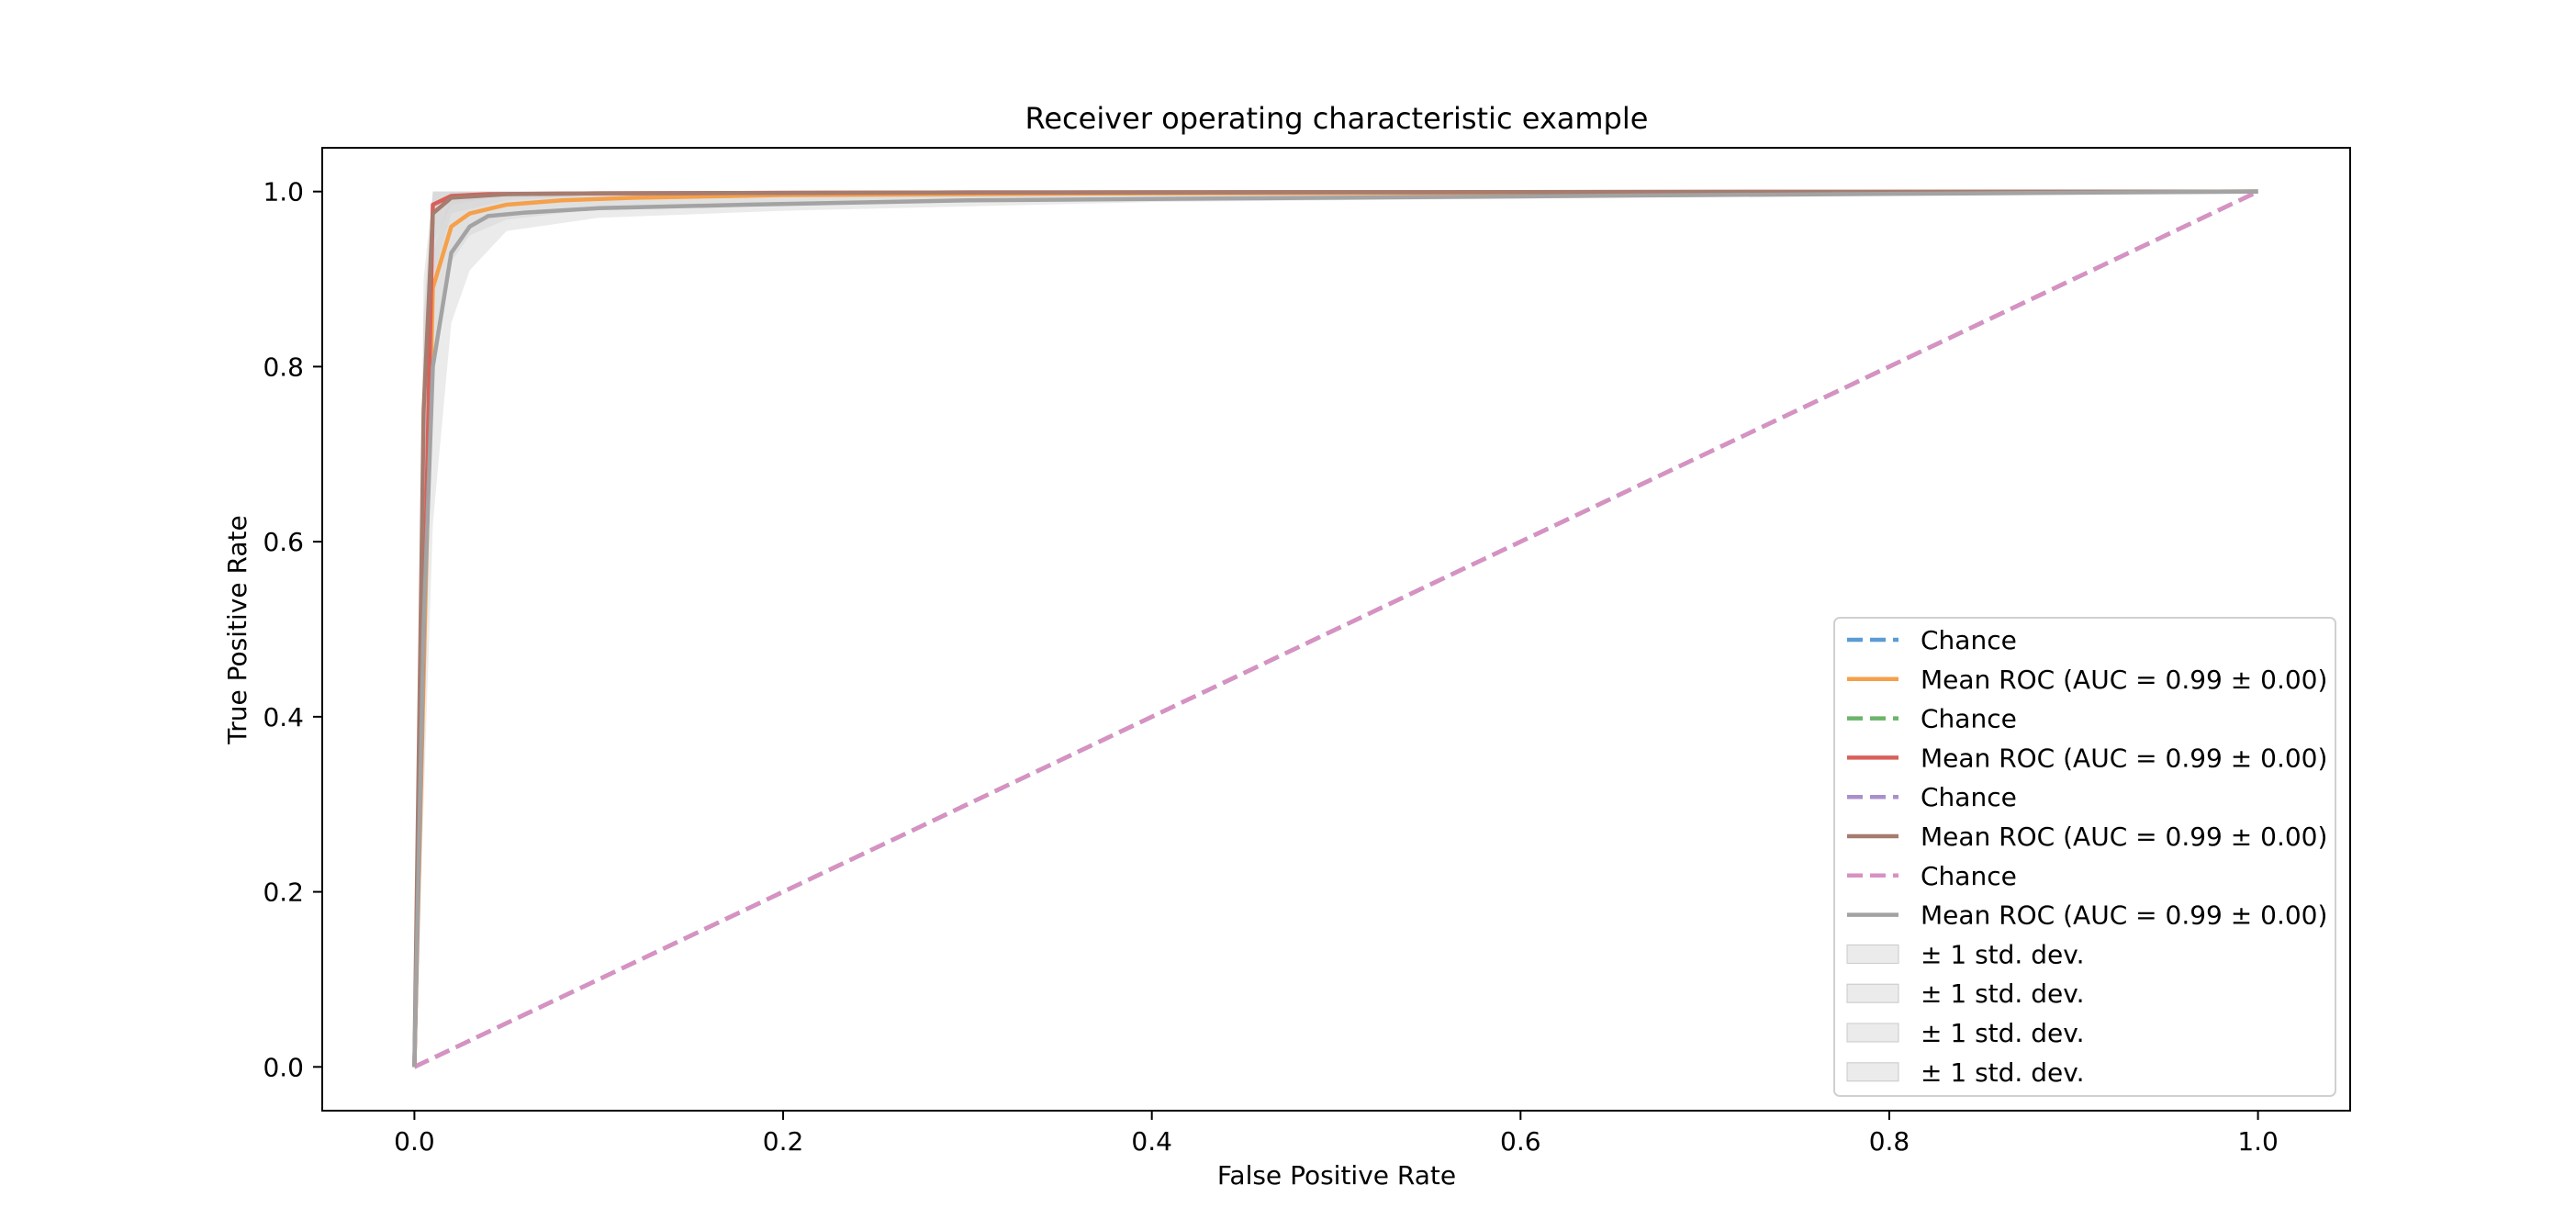  What do you see at coordinates (237, 629) in the screenshot?
I see `y-axis-label: True Positive Rate` at bounding box center [237, 629].